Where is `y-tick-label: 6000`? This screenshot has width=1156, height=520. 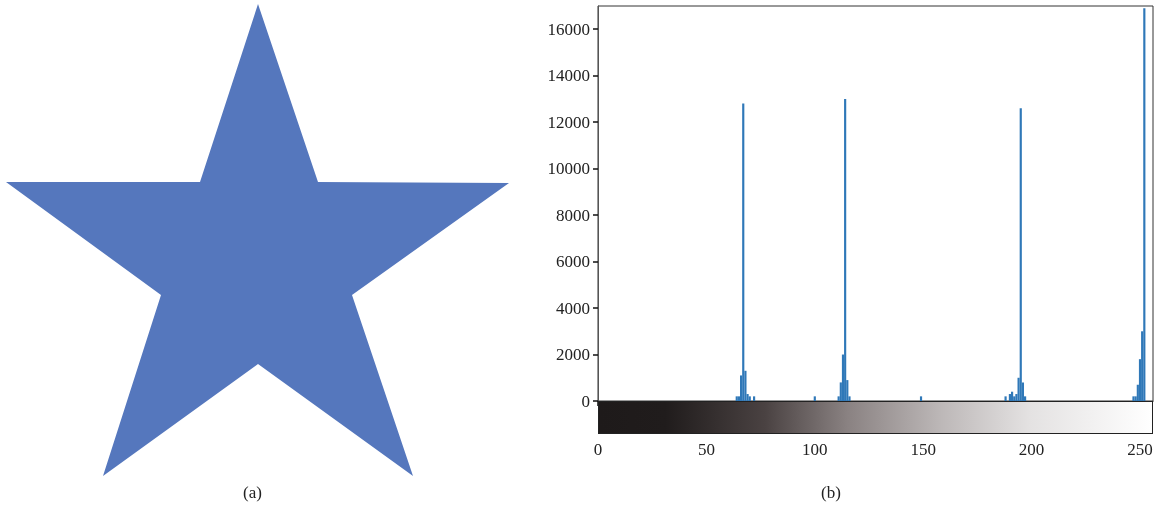
y-tick-label: 6000 is located at coordinates (573, 262).